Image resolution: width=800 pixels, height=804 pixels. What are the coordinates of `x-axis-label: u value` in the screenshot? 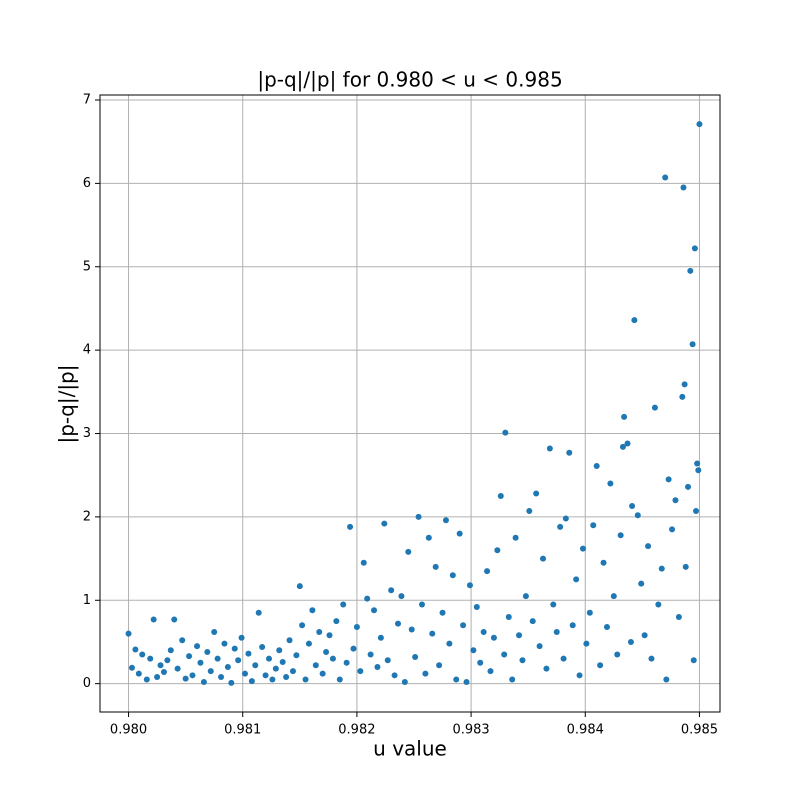 It's located at (410, 749).